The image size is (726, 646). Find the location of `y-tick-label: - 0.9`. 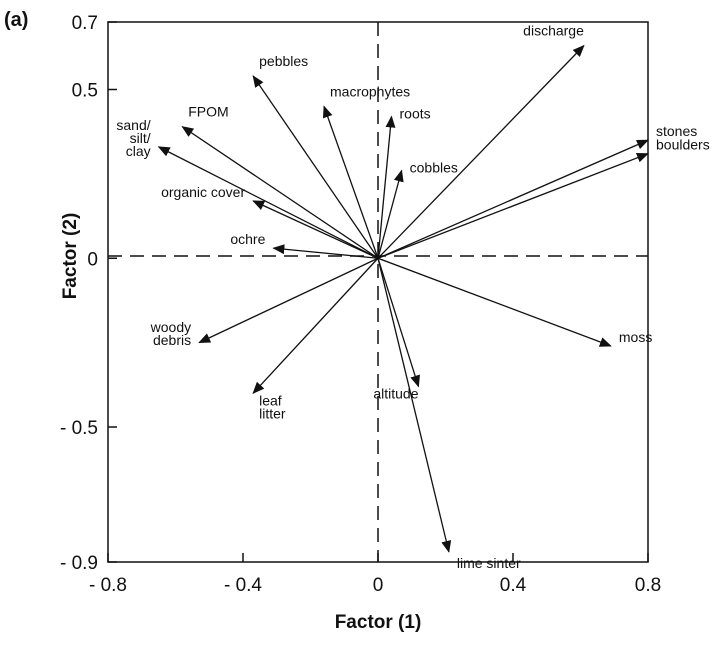

y-tick-label: - 0.9 is located at coordinates (79, 563).